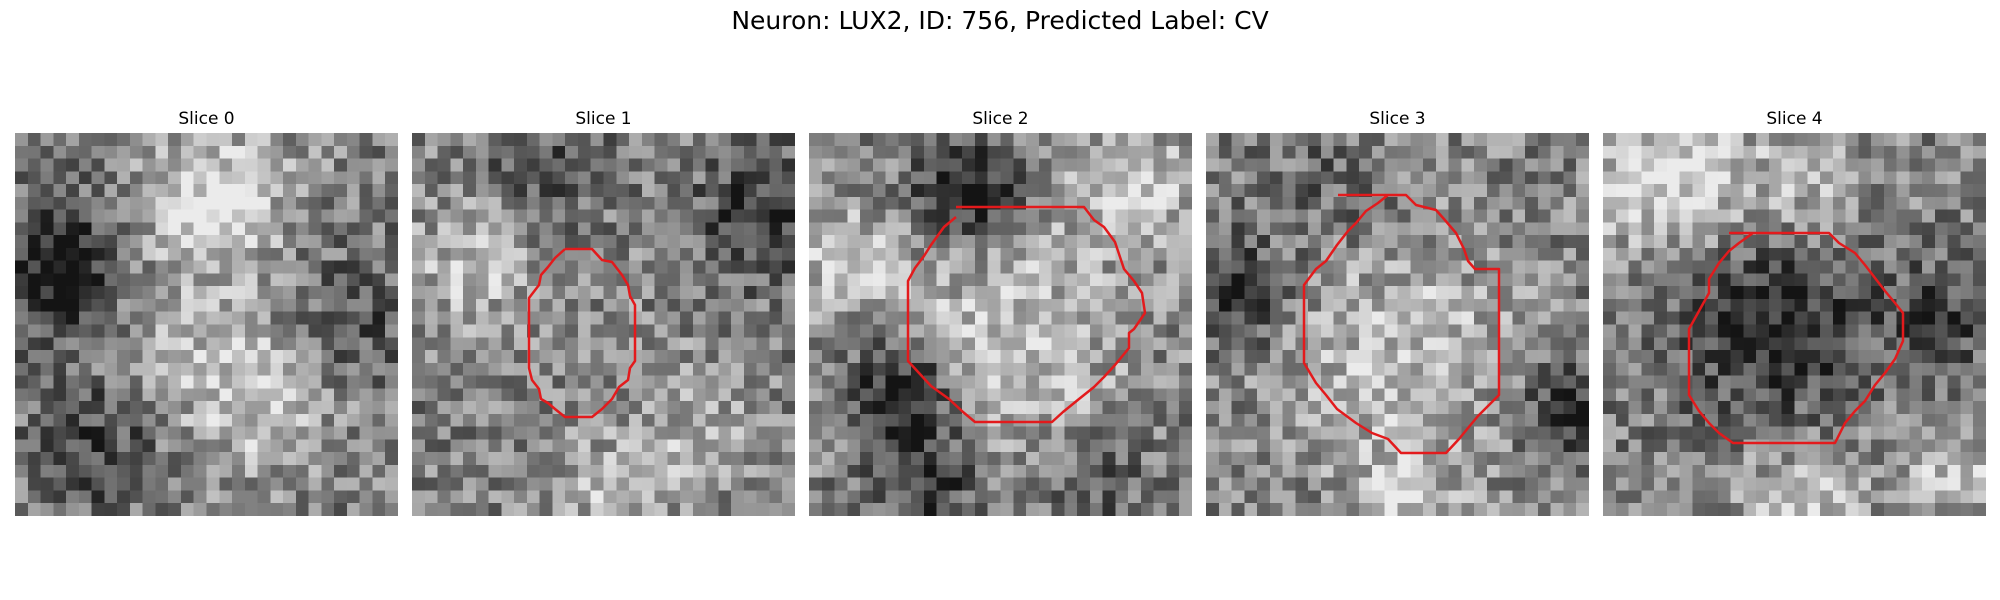 The height and width of the screenshot is (600, 2000). I want to click on slice-title-3: Slice 3, so click(1397, 119).